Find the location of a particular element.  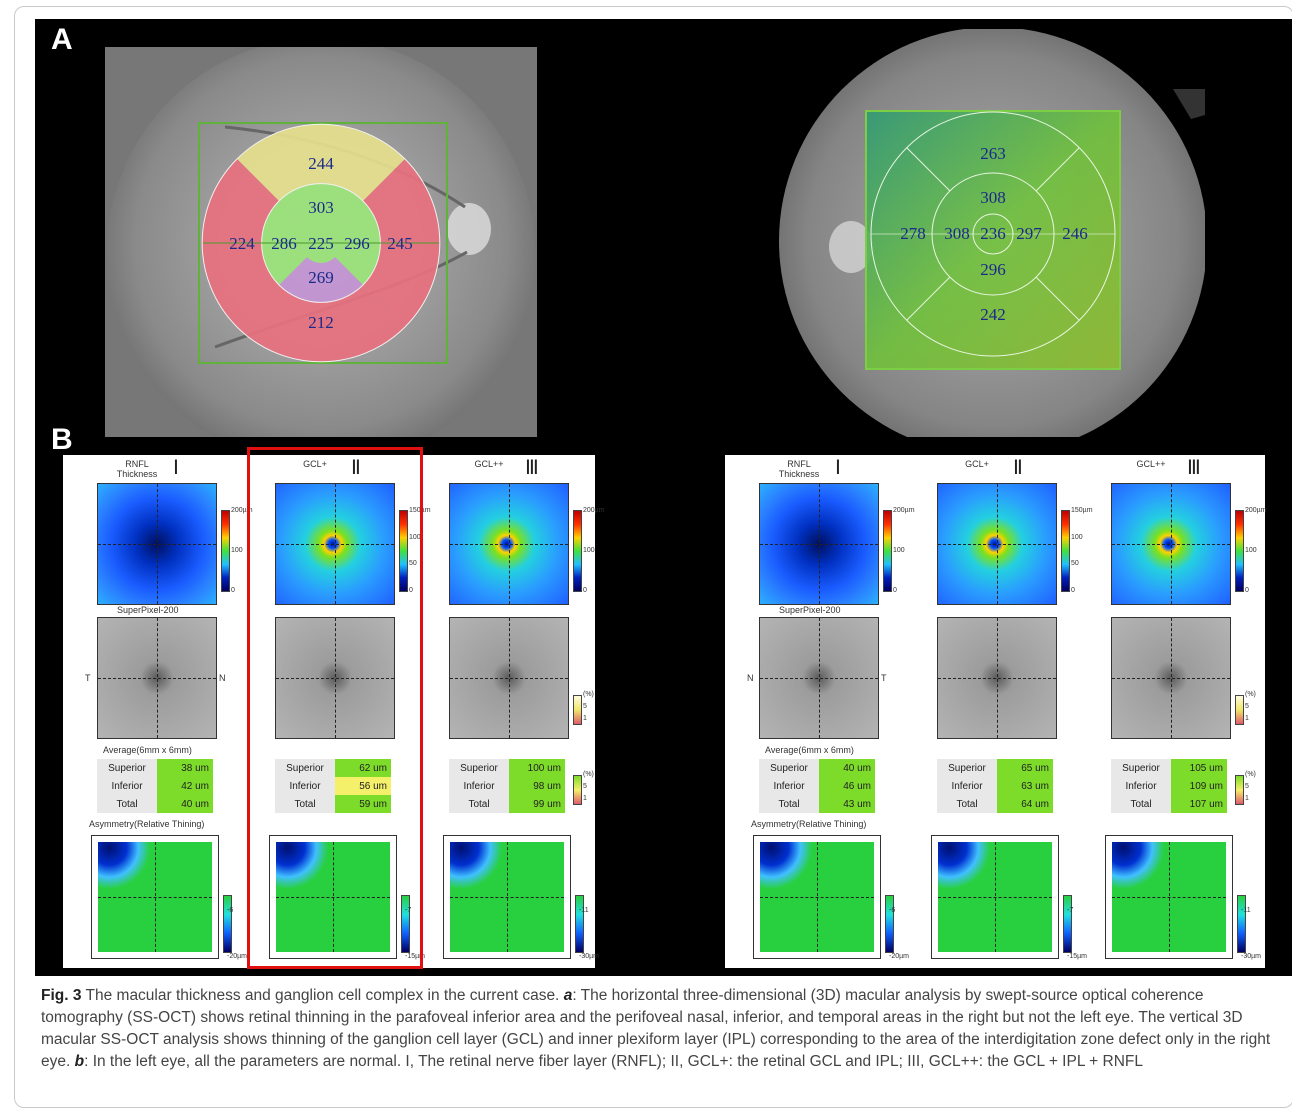

table-row: Superior 40 um is located at coordinates (817, 768).